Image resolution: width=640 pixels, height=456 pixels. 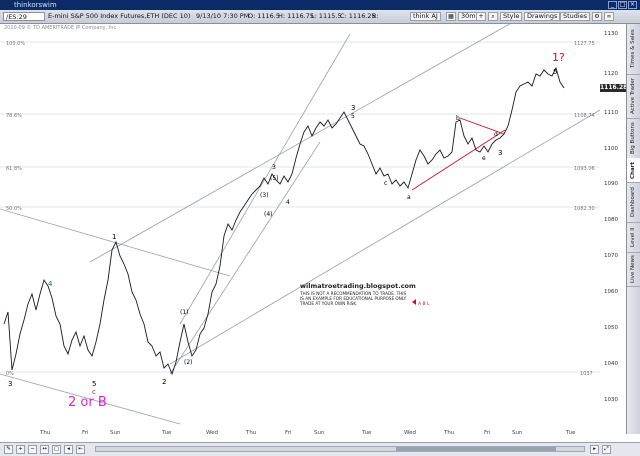 What do you see at coordinates (114, 237) in the screenshot?
I see `wave-label-1: 1` at bounding box center [114, 237].